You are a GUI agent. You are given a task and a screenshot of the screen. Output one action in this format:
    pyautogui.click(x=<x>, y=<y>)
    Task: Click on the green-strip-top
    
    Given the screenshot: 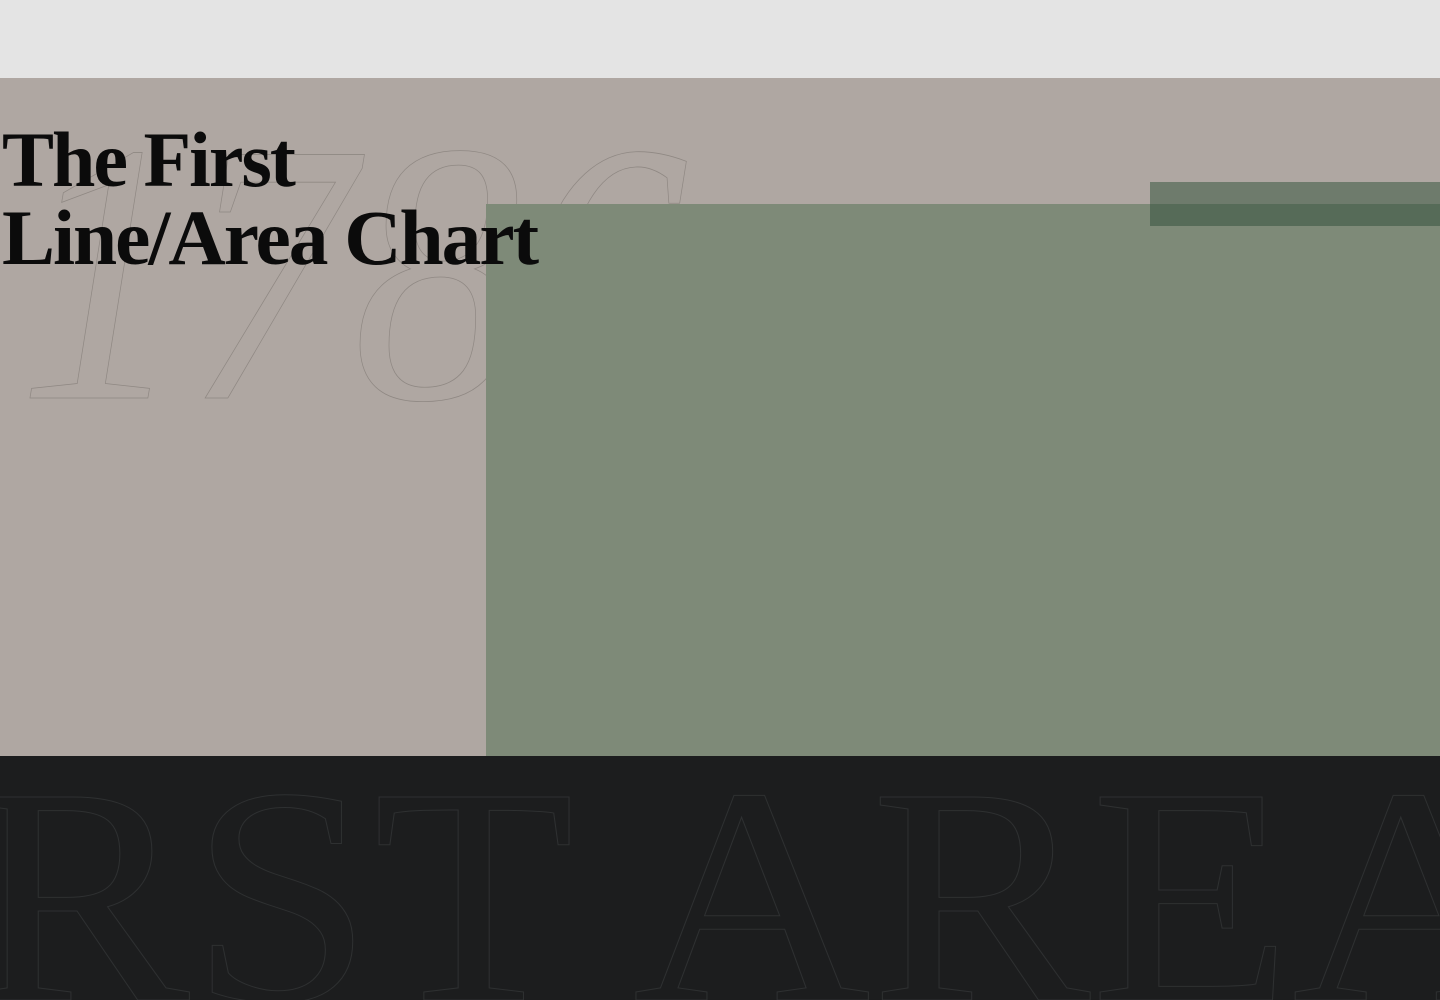 What is the action you would take?
    pyautogui.click(x=1295, y=193)
    